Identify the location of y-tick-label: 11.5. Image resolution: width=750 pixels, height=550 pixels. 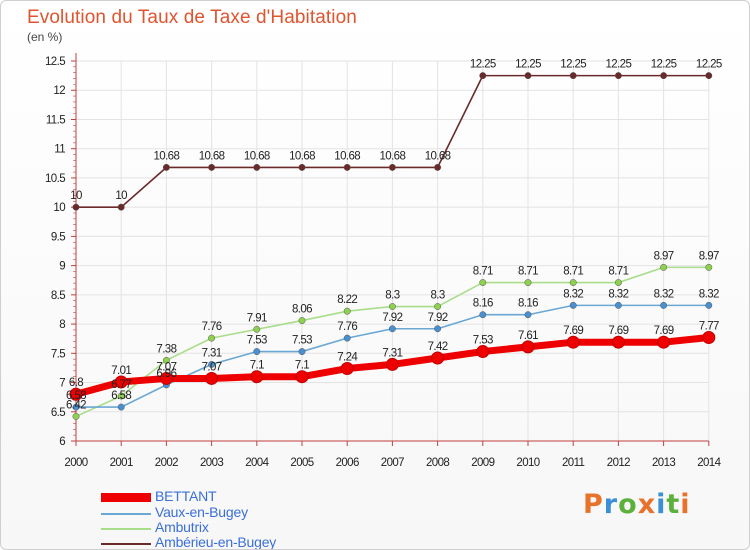
(55, 120).